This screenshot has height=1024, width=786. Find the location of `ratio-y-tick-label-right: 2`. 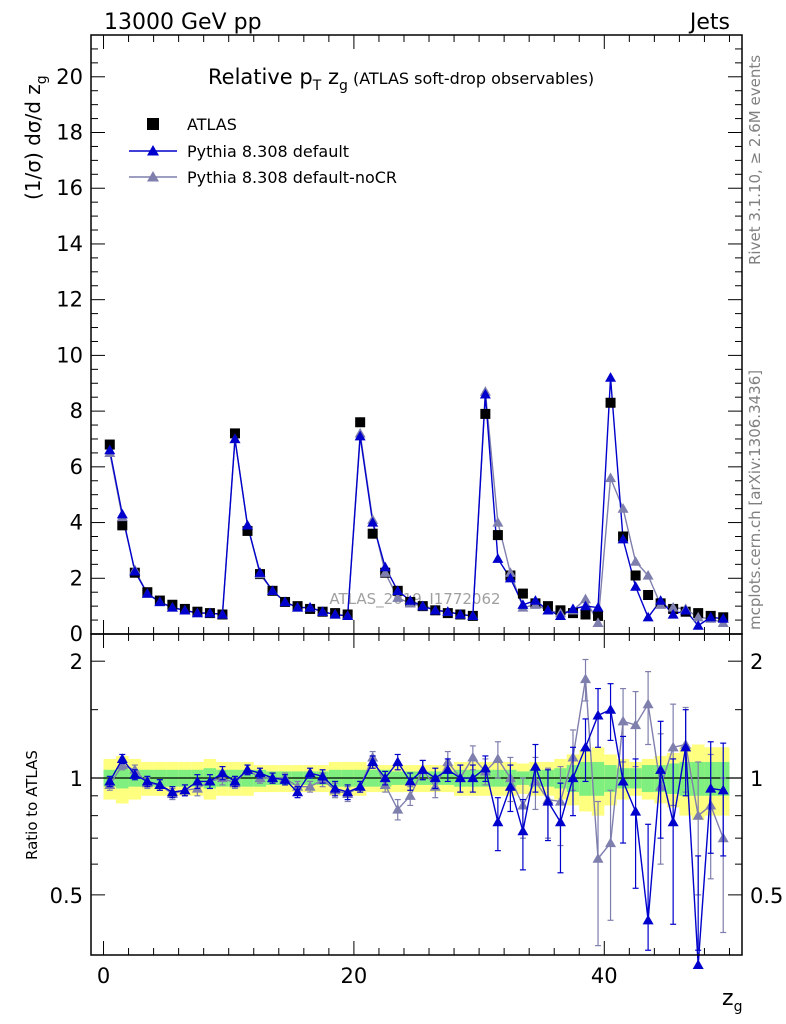

ratio-y-tick-label-right: 2 is located at coordinates (756, 662).